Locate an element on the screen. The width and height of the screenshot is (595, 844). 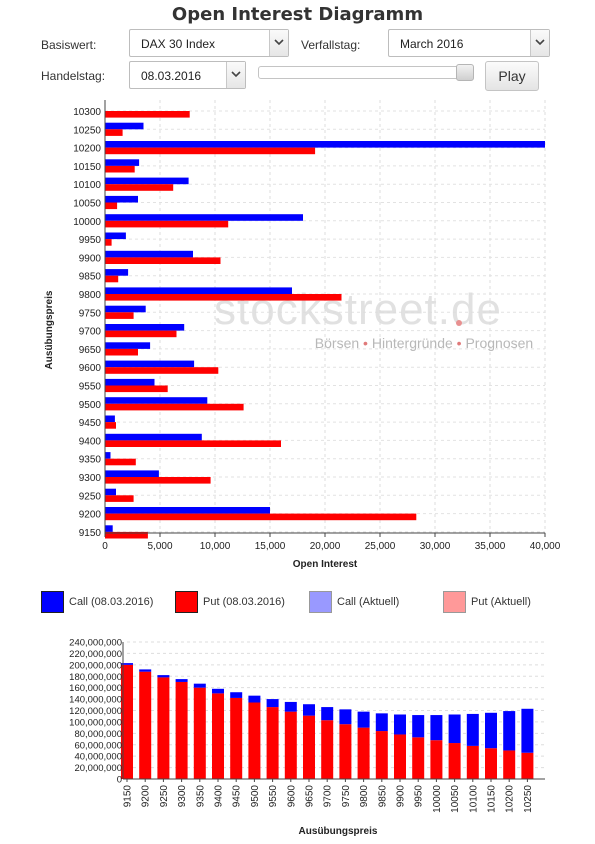
chart1-y-tick-label: 9250 is located at coordinates (90, 496).